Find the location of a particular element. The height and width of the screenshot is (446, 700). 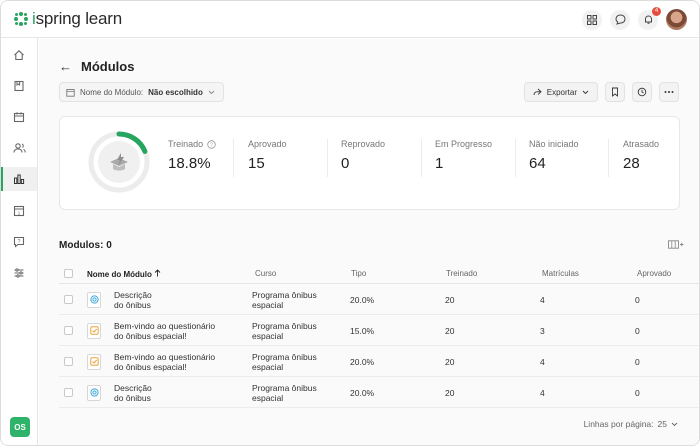

stat-value: 1 is located at coordinates (439, 163).